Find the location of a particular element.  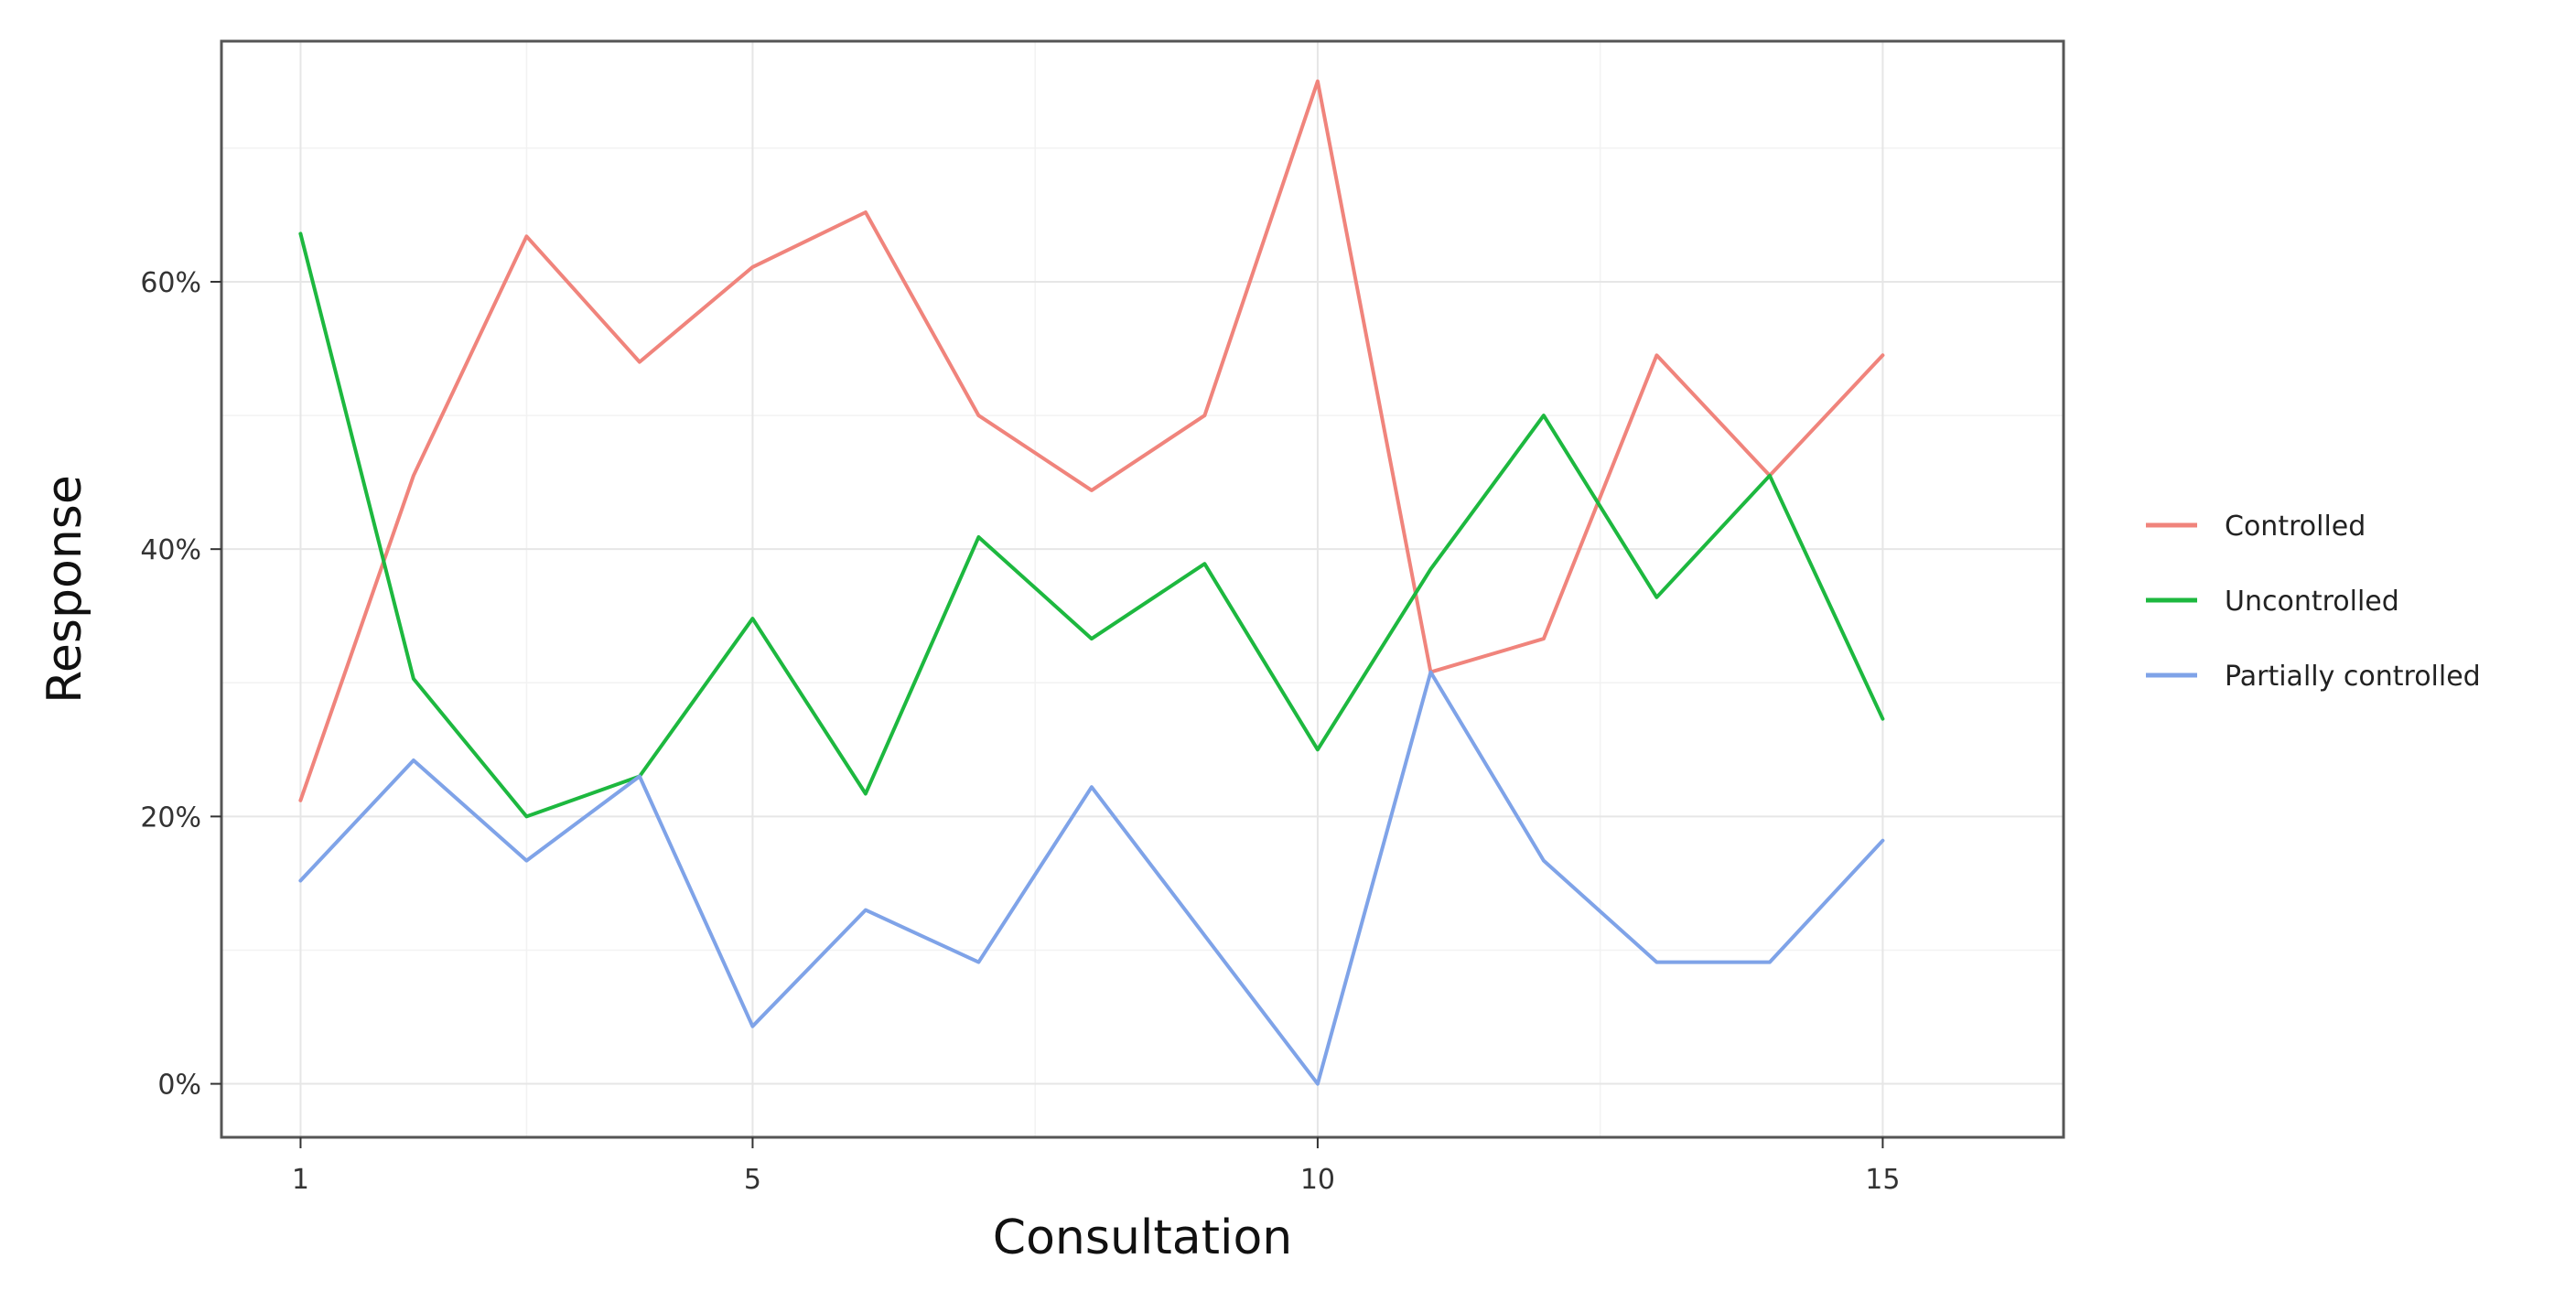

y-axis-ticks: 0% 20% 40% 60% is located at coordinates (180, 684).